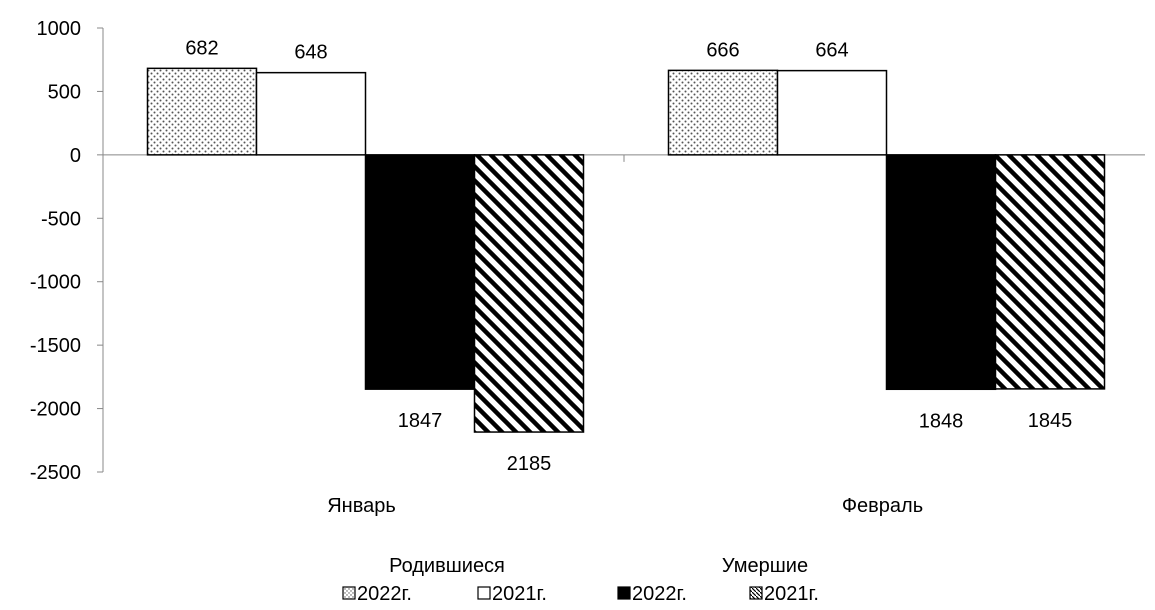  I want to click on data-label: 2185, so click(529, 464).